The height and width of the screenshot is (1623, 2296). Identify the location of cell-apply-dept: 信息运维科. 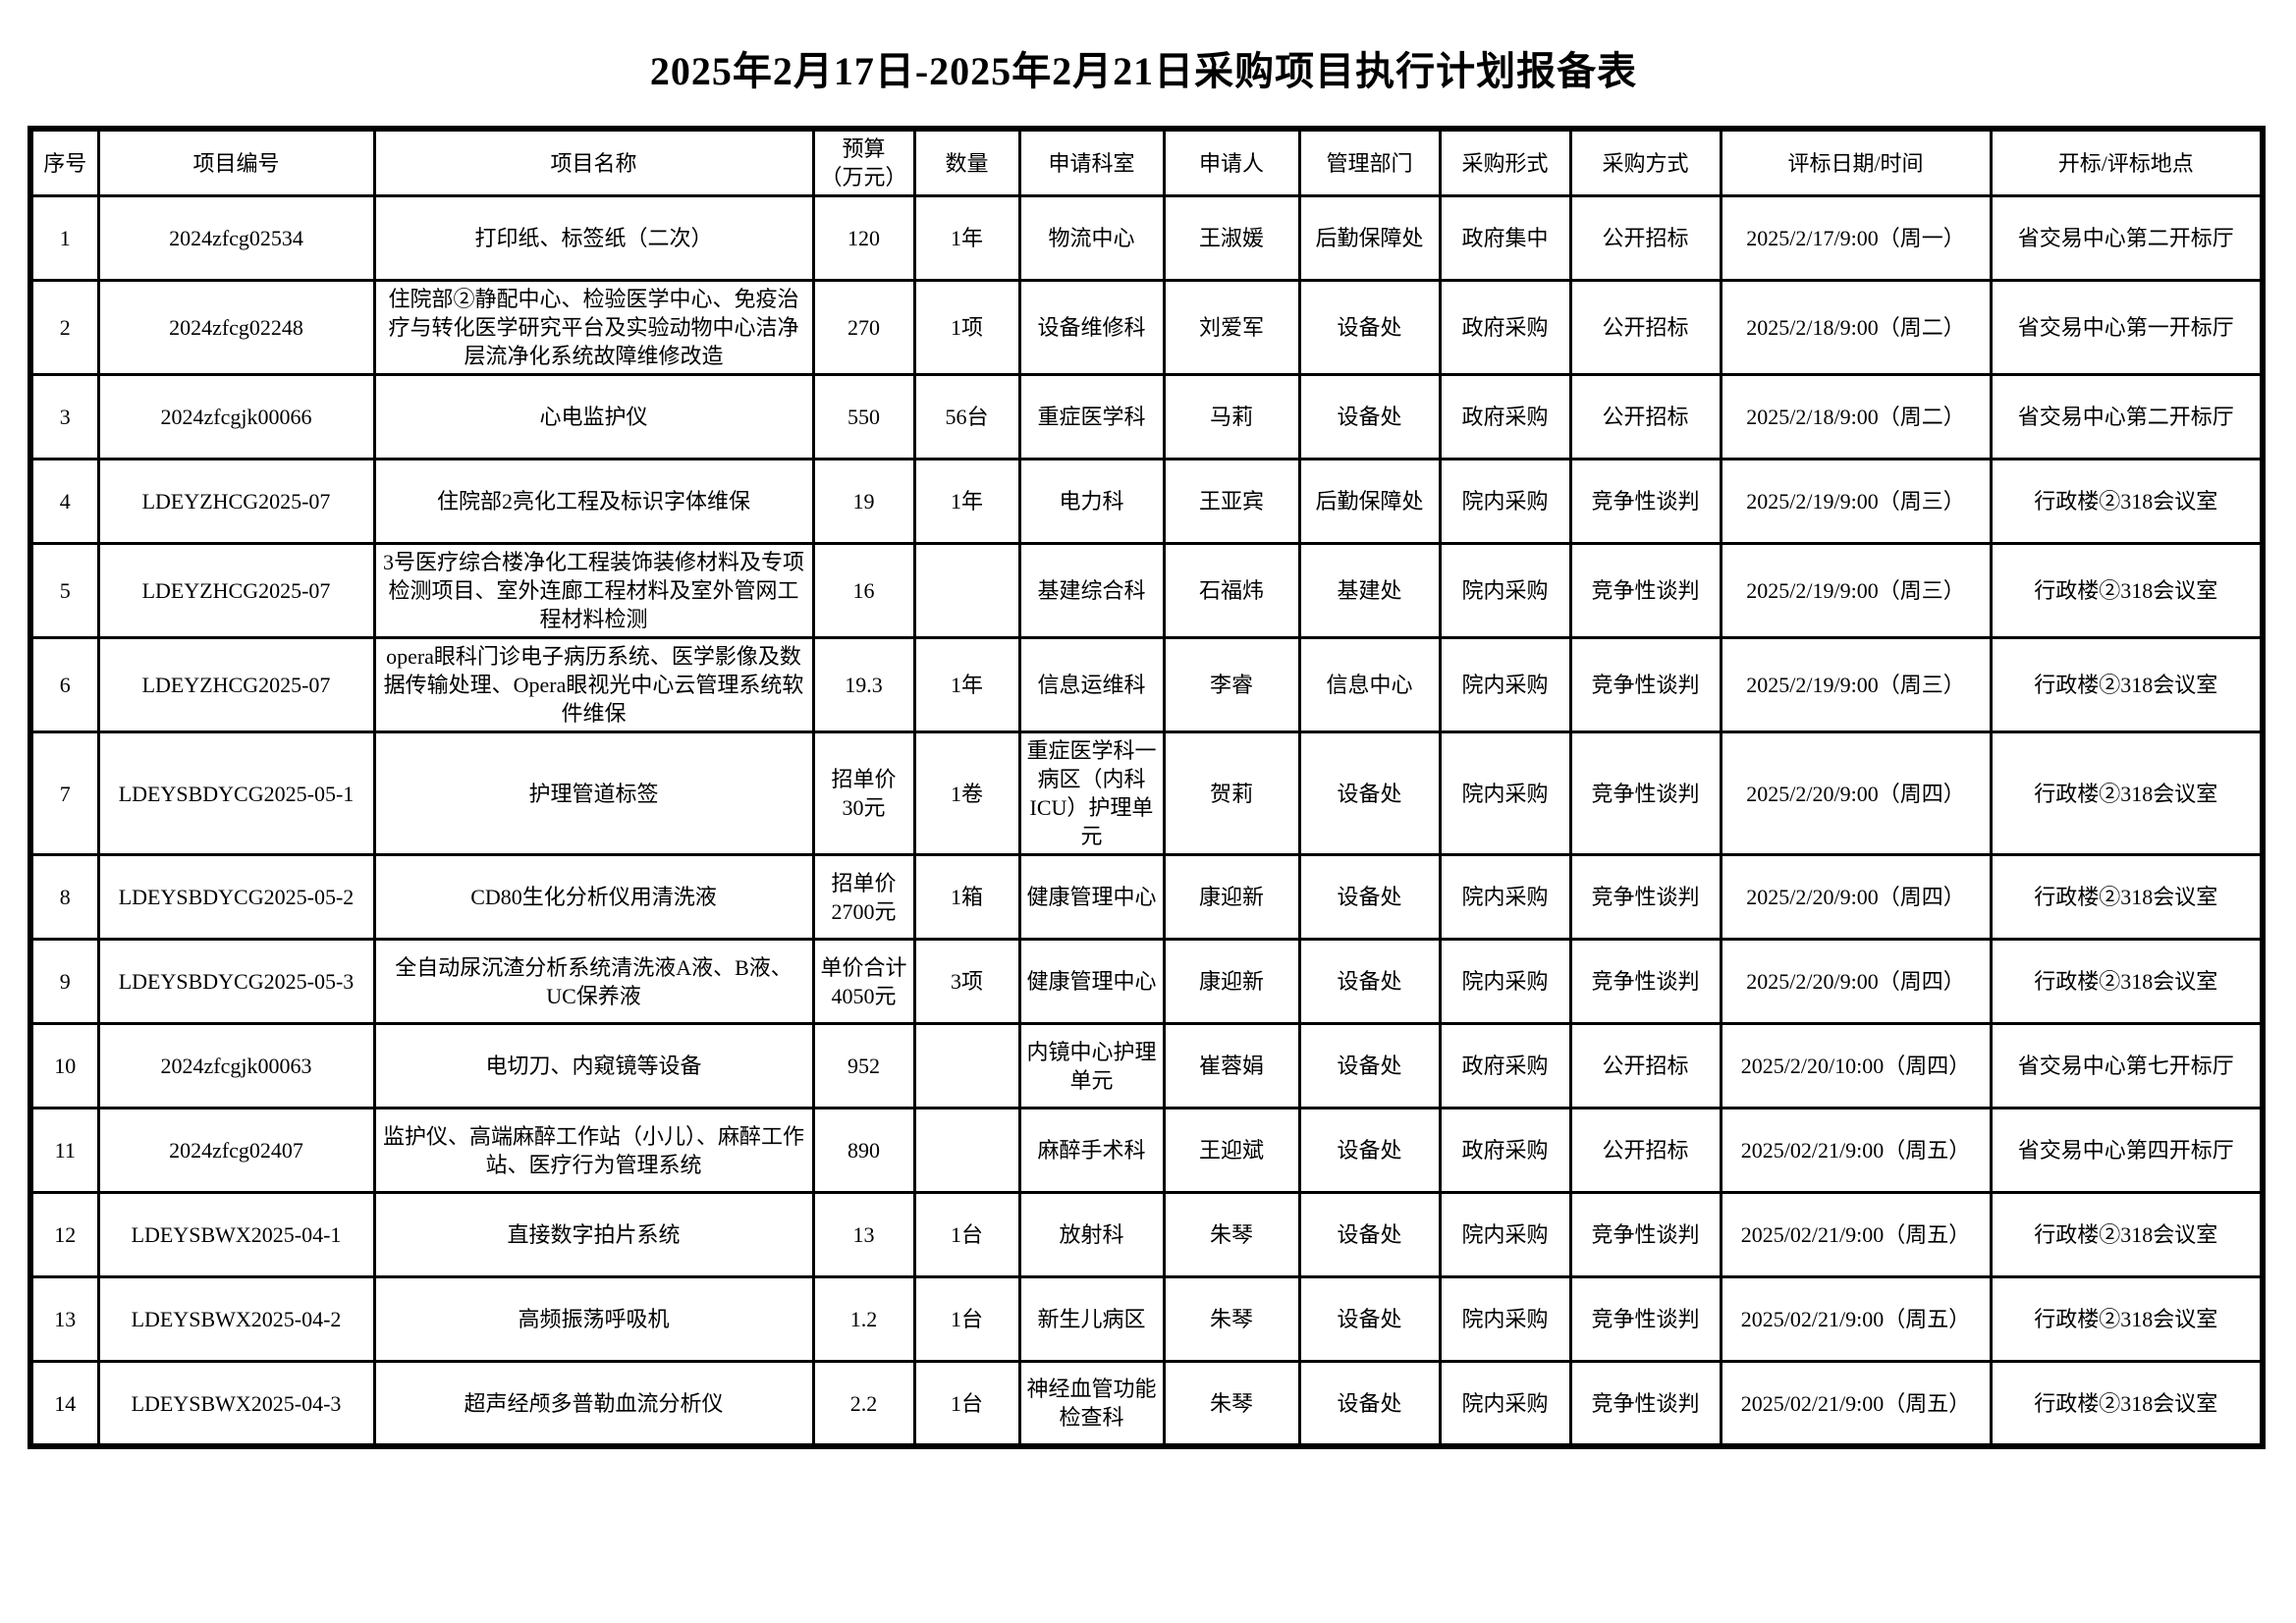
(1091, 685).